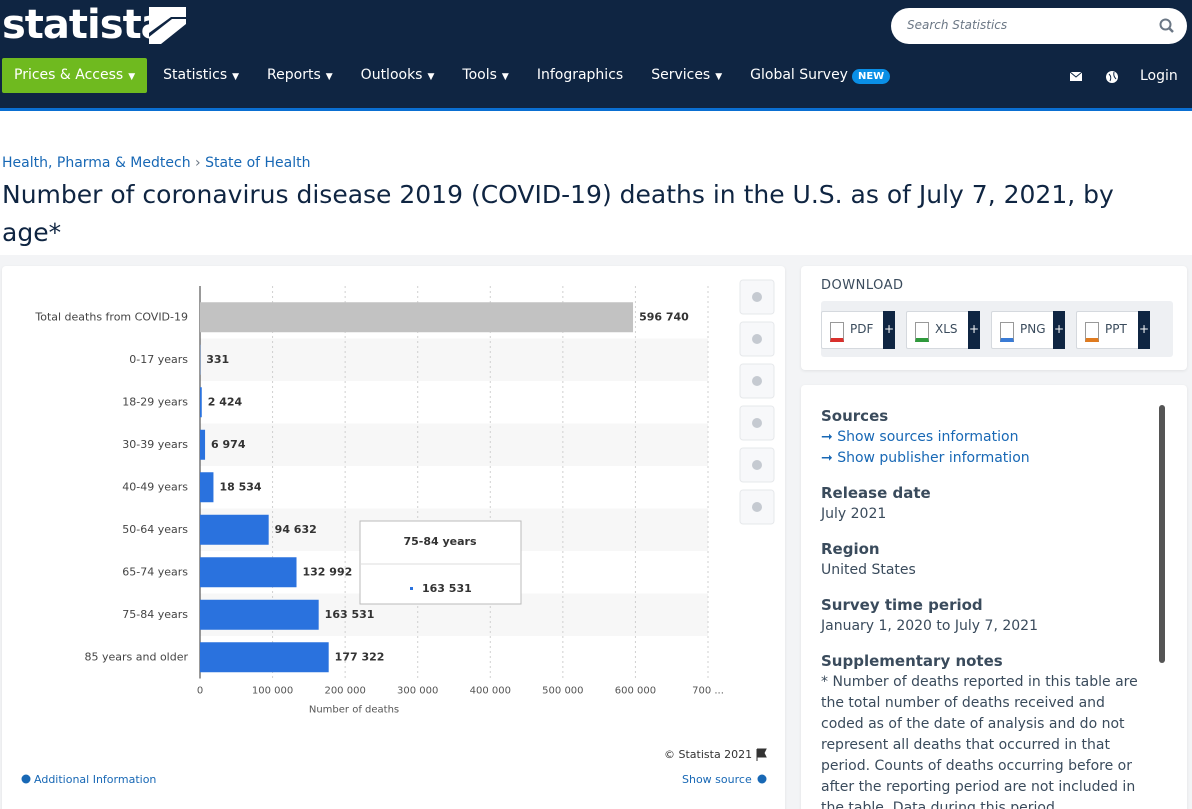 This screenshot has height=809, width=1192. Describe the element at coordinates (155, 444) in the screenshot. I see `y-tick-label: 30-39 years` at that location.